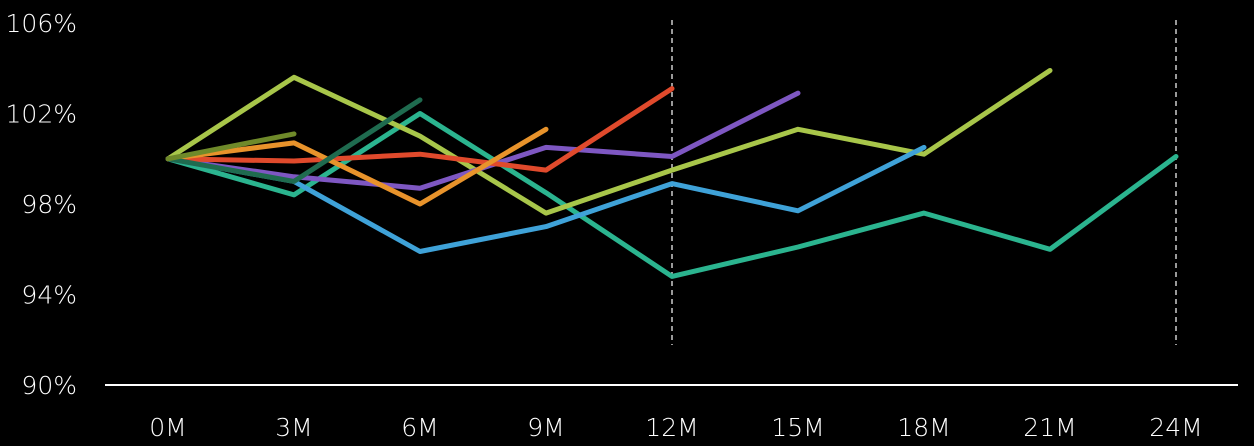 This screenshot has width=1254, height=446. Describe the element at coordinates (41, 114) in the screenshot. I see `y-tick-label: 102%` at that location.